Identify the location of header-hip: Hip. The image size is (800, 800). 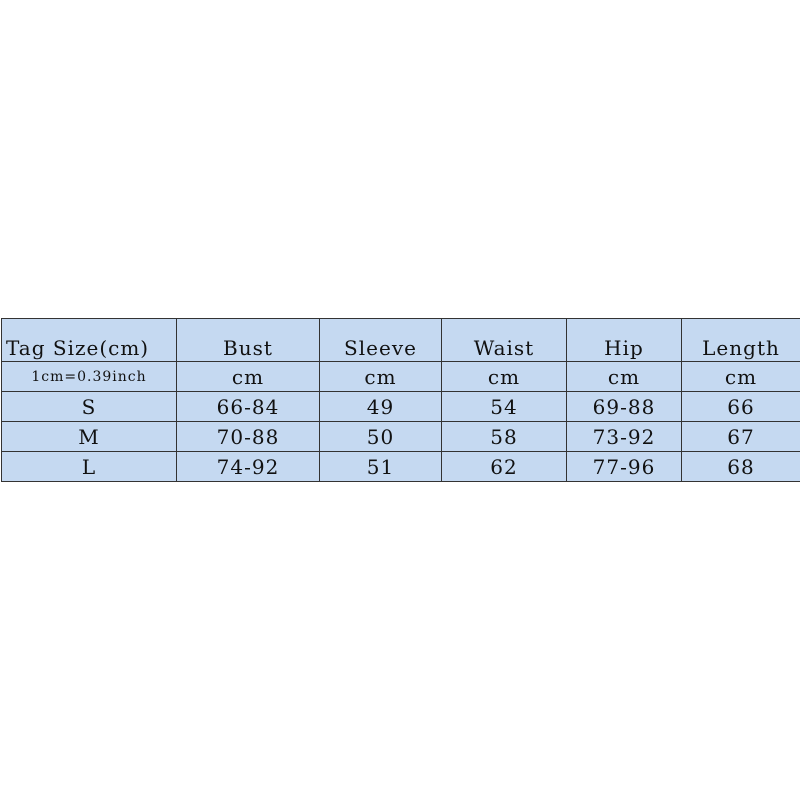
(624, 340).